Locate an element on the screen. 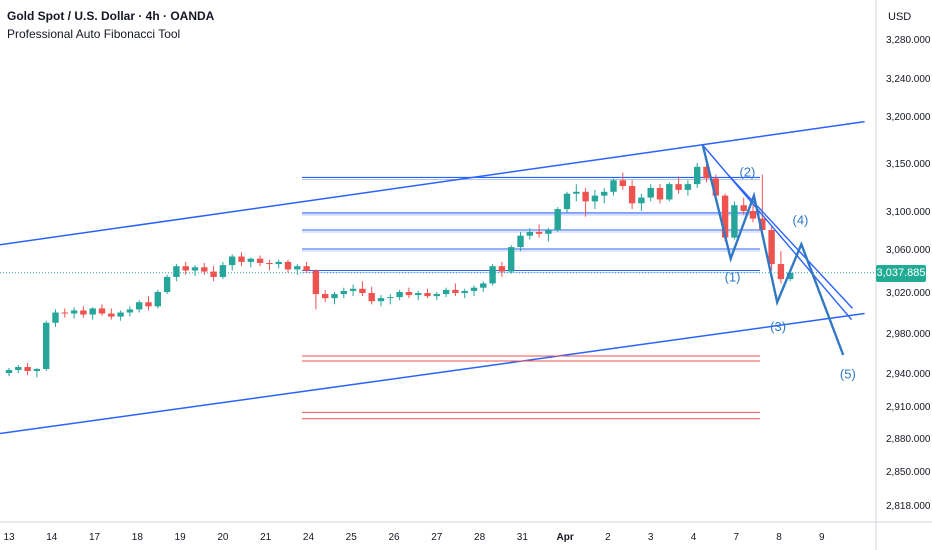  x-tick-label: 13 is located at coordinates (9, 537).